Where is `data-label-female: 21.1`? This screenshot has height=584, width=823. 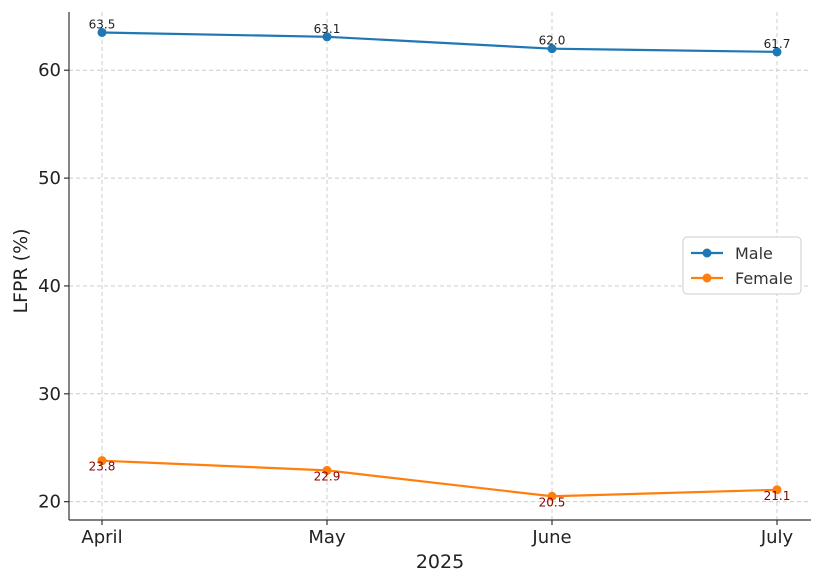 data-label-female: 21.1 is located at coordinates (777, 496).